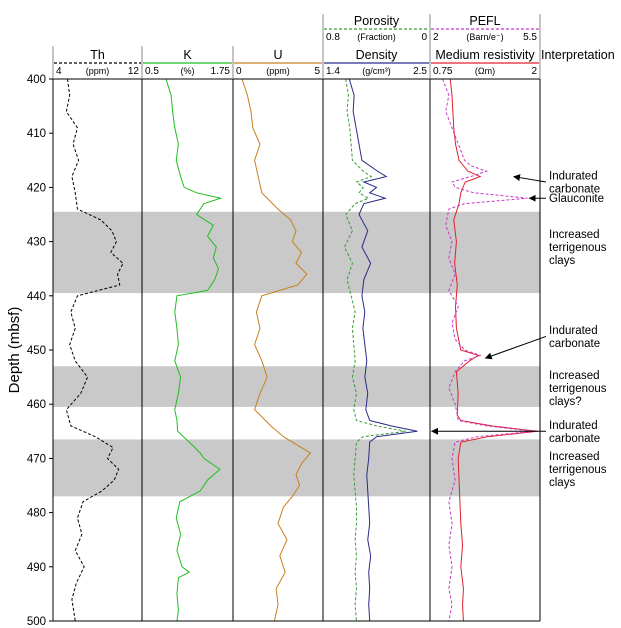 The height and width of the screenshot is (628, 621). What do you see at coordinates (36, 297) in the screenshot?
I see `depth-tick-label: 440` at bounding box center [36, 297].